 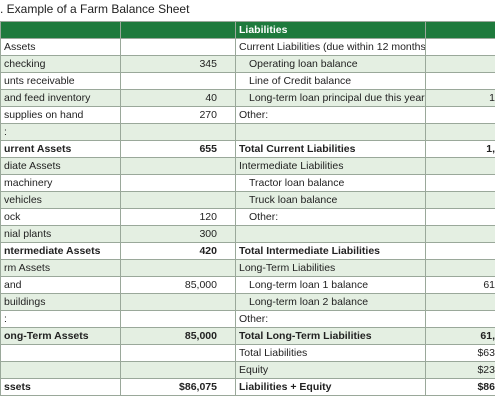 I want to click on table-cell: diate Assets, so click(x=60, y=166).